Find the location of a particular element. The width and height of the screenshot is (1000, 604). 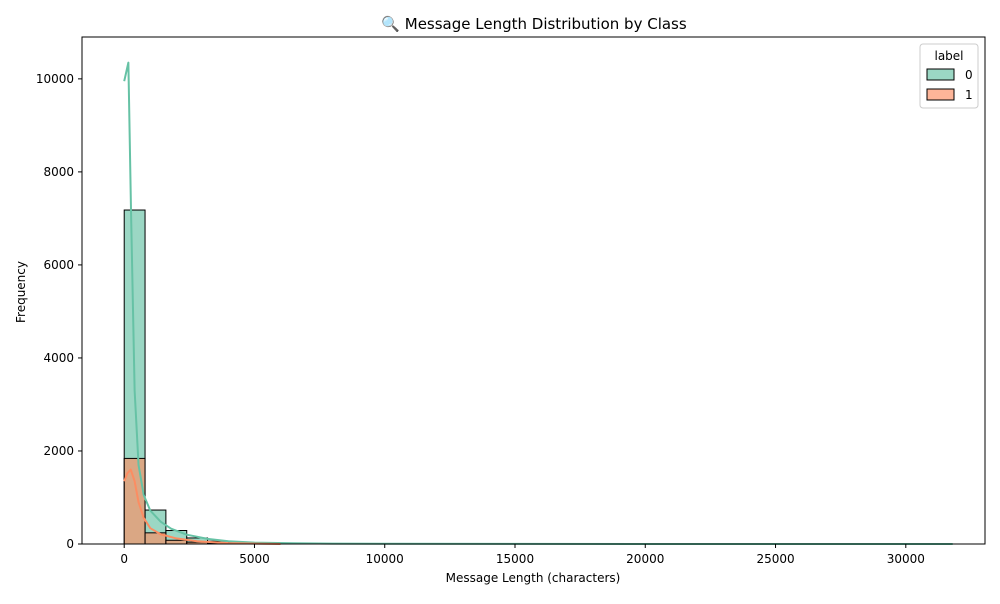

y-tick-label-2000: 2000 is located at coordinates (58, 451).